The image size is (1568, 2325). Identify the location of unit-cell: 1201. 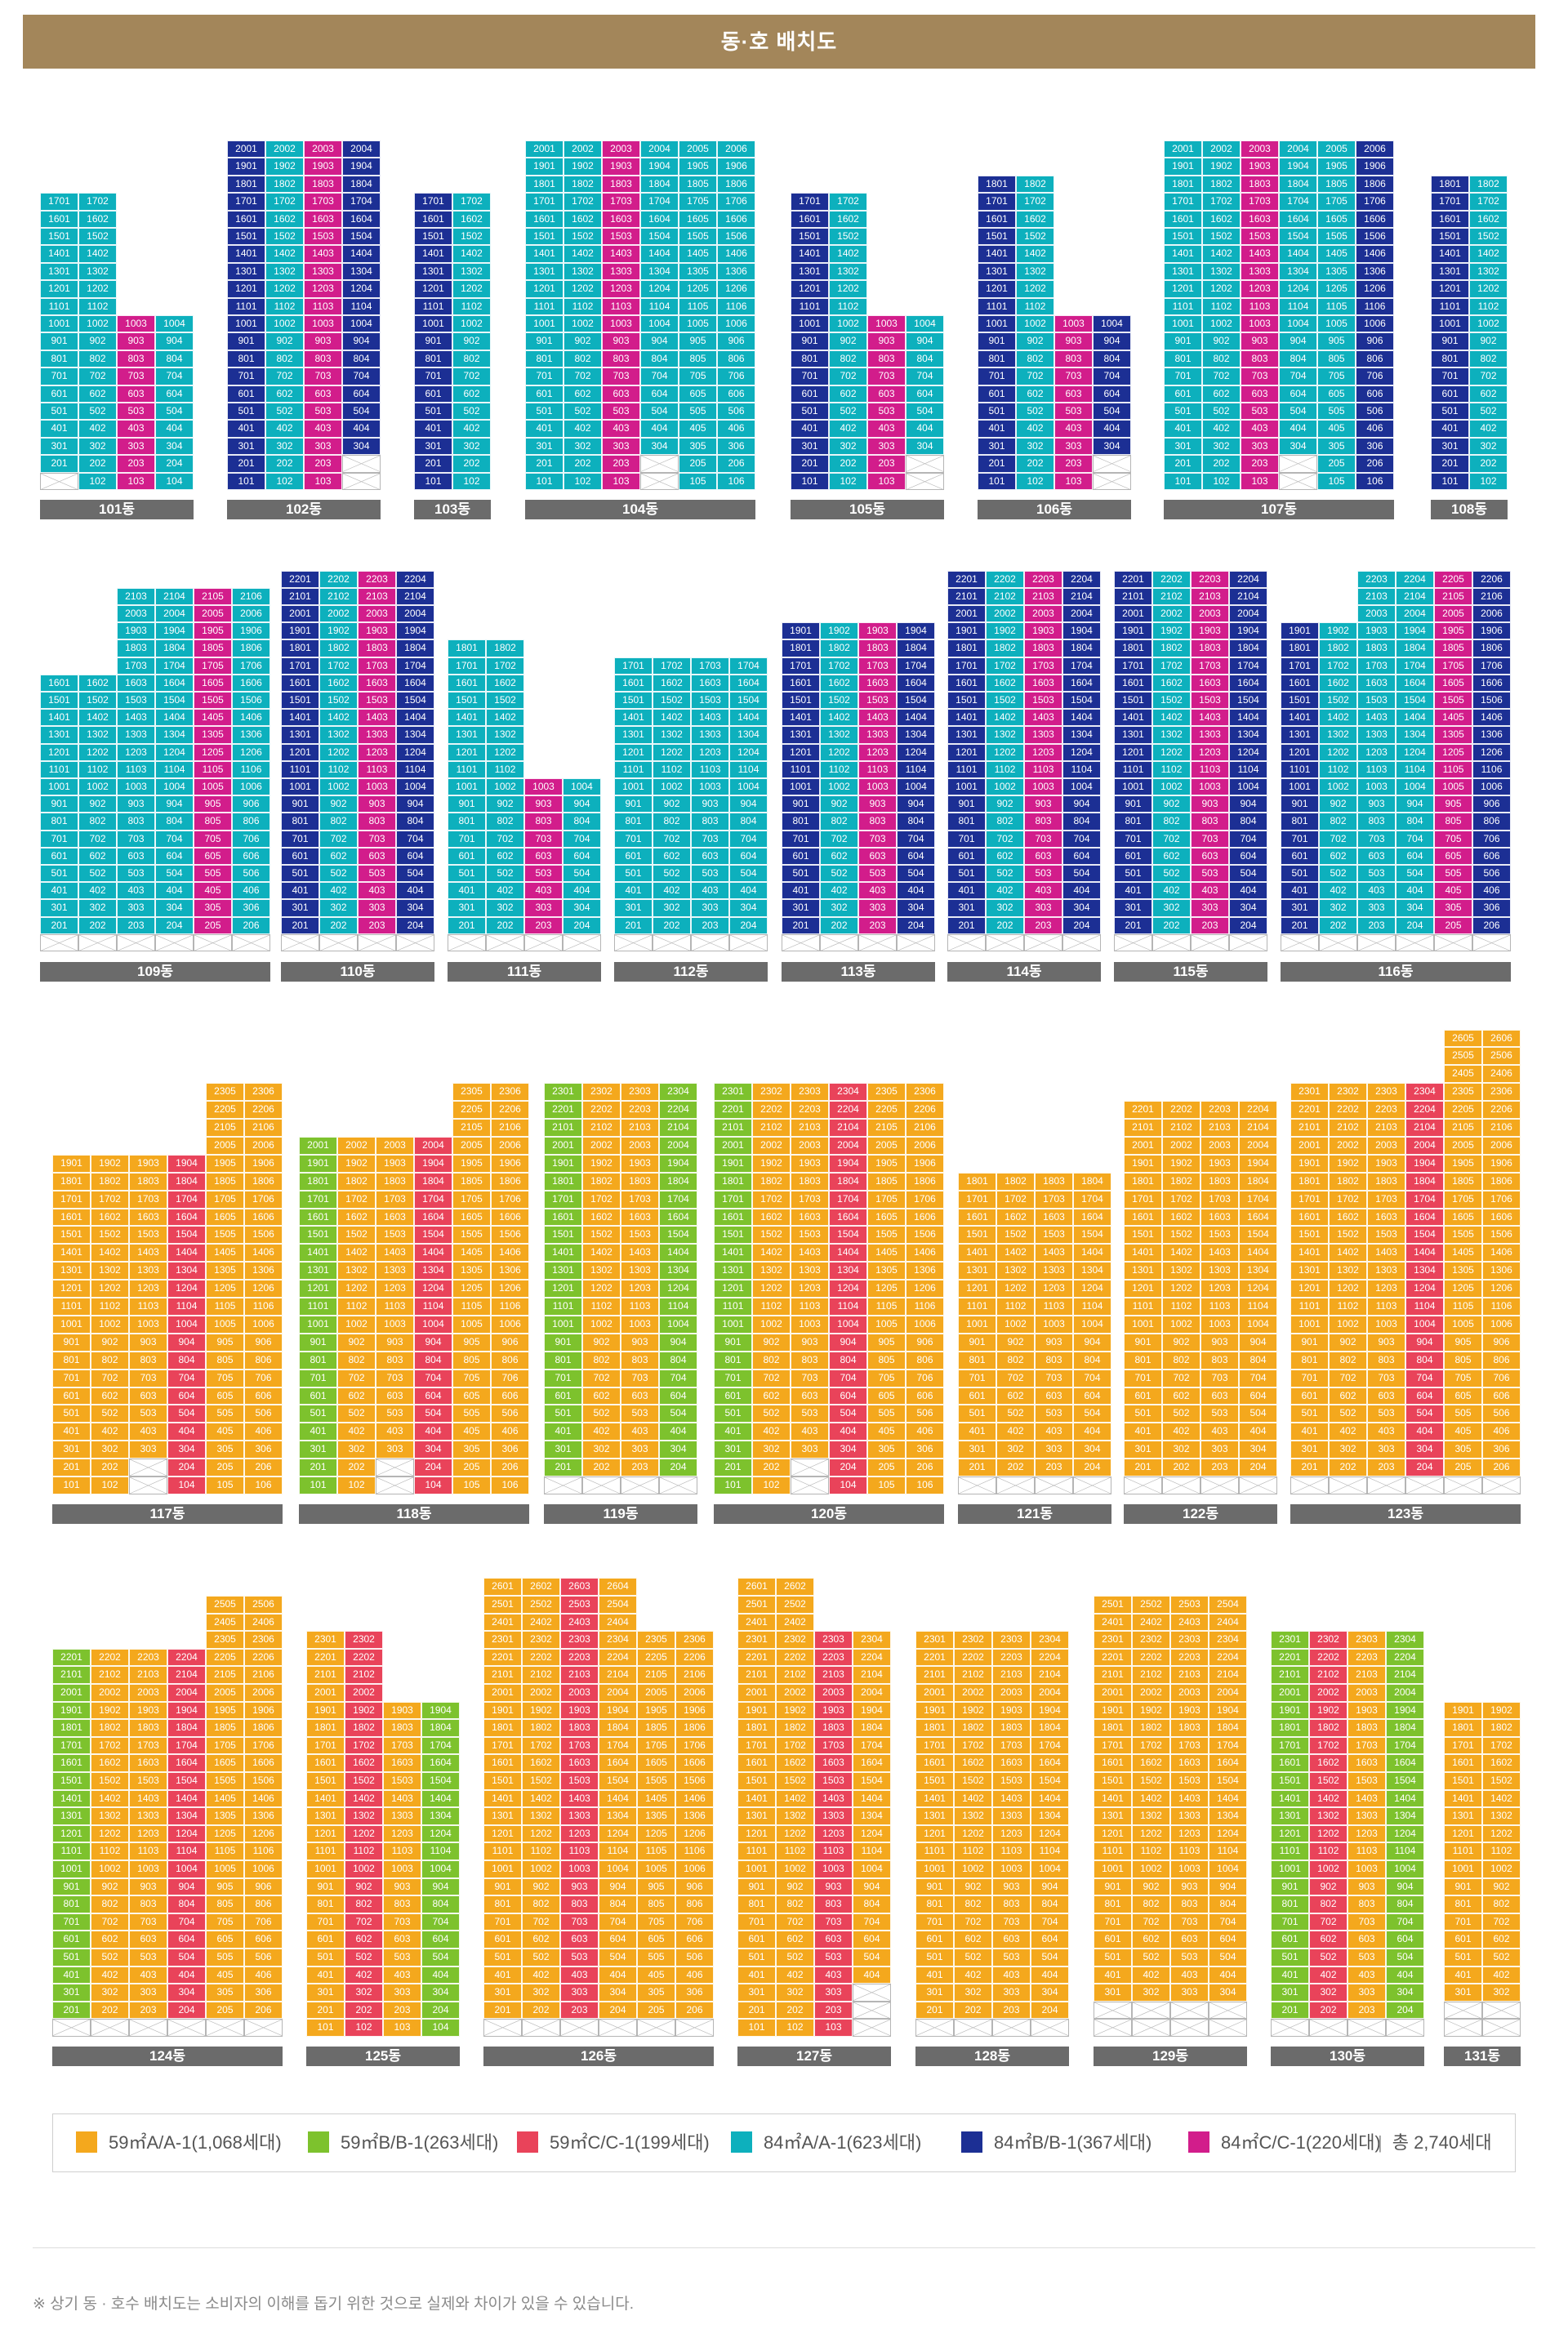
(502, 1834).